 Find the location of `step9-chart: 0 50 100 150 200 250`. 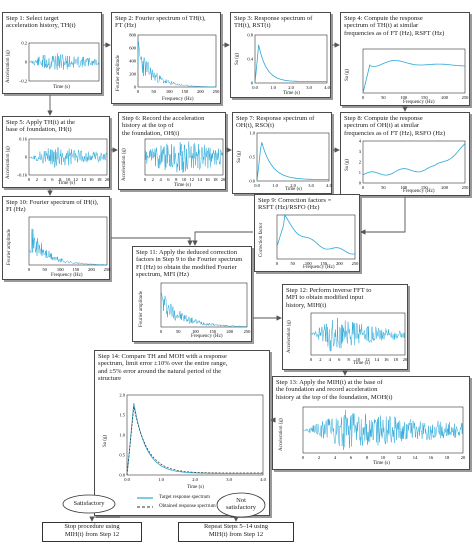

step9-chart: 0 50 100 150 200 250 is located at coordinates (317, 239).